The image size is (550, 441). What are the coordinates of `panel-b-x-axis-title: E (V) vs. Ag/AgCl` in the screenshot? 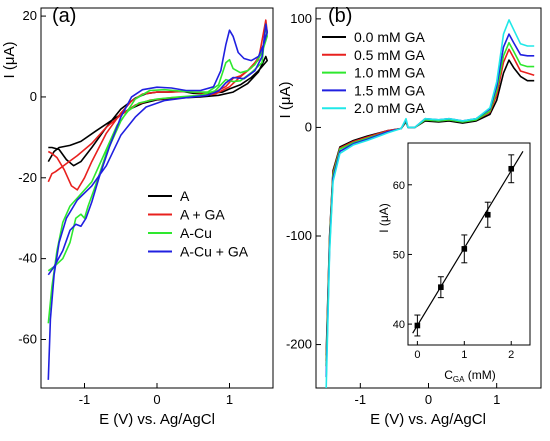 It's located at (428, 419).